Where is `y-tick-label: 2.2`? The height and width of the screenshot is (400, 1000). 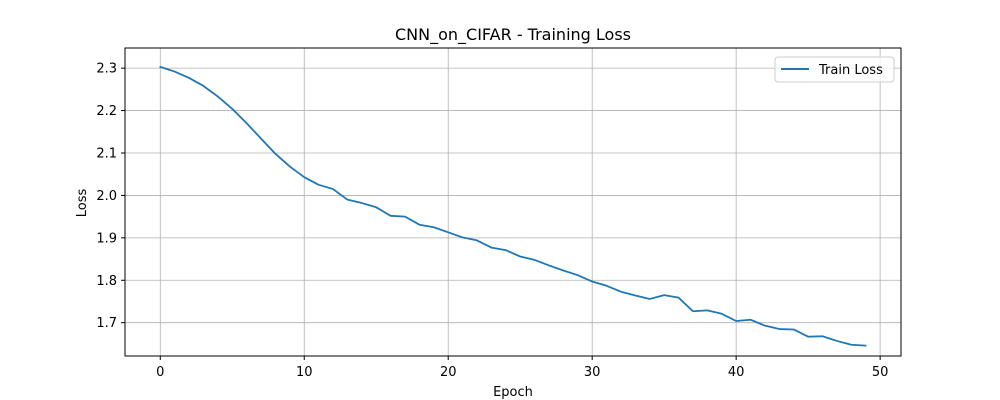
y-tick-label: 2.2 is located at coordinates (106, 111).